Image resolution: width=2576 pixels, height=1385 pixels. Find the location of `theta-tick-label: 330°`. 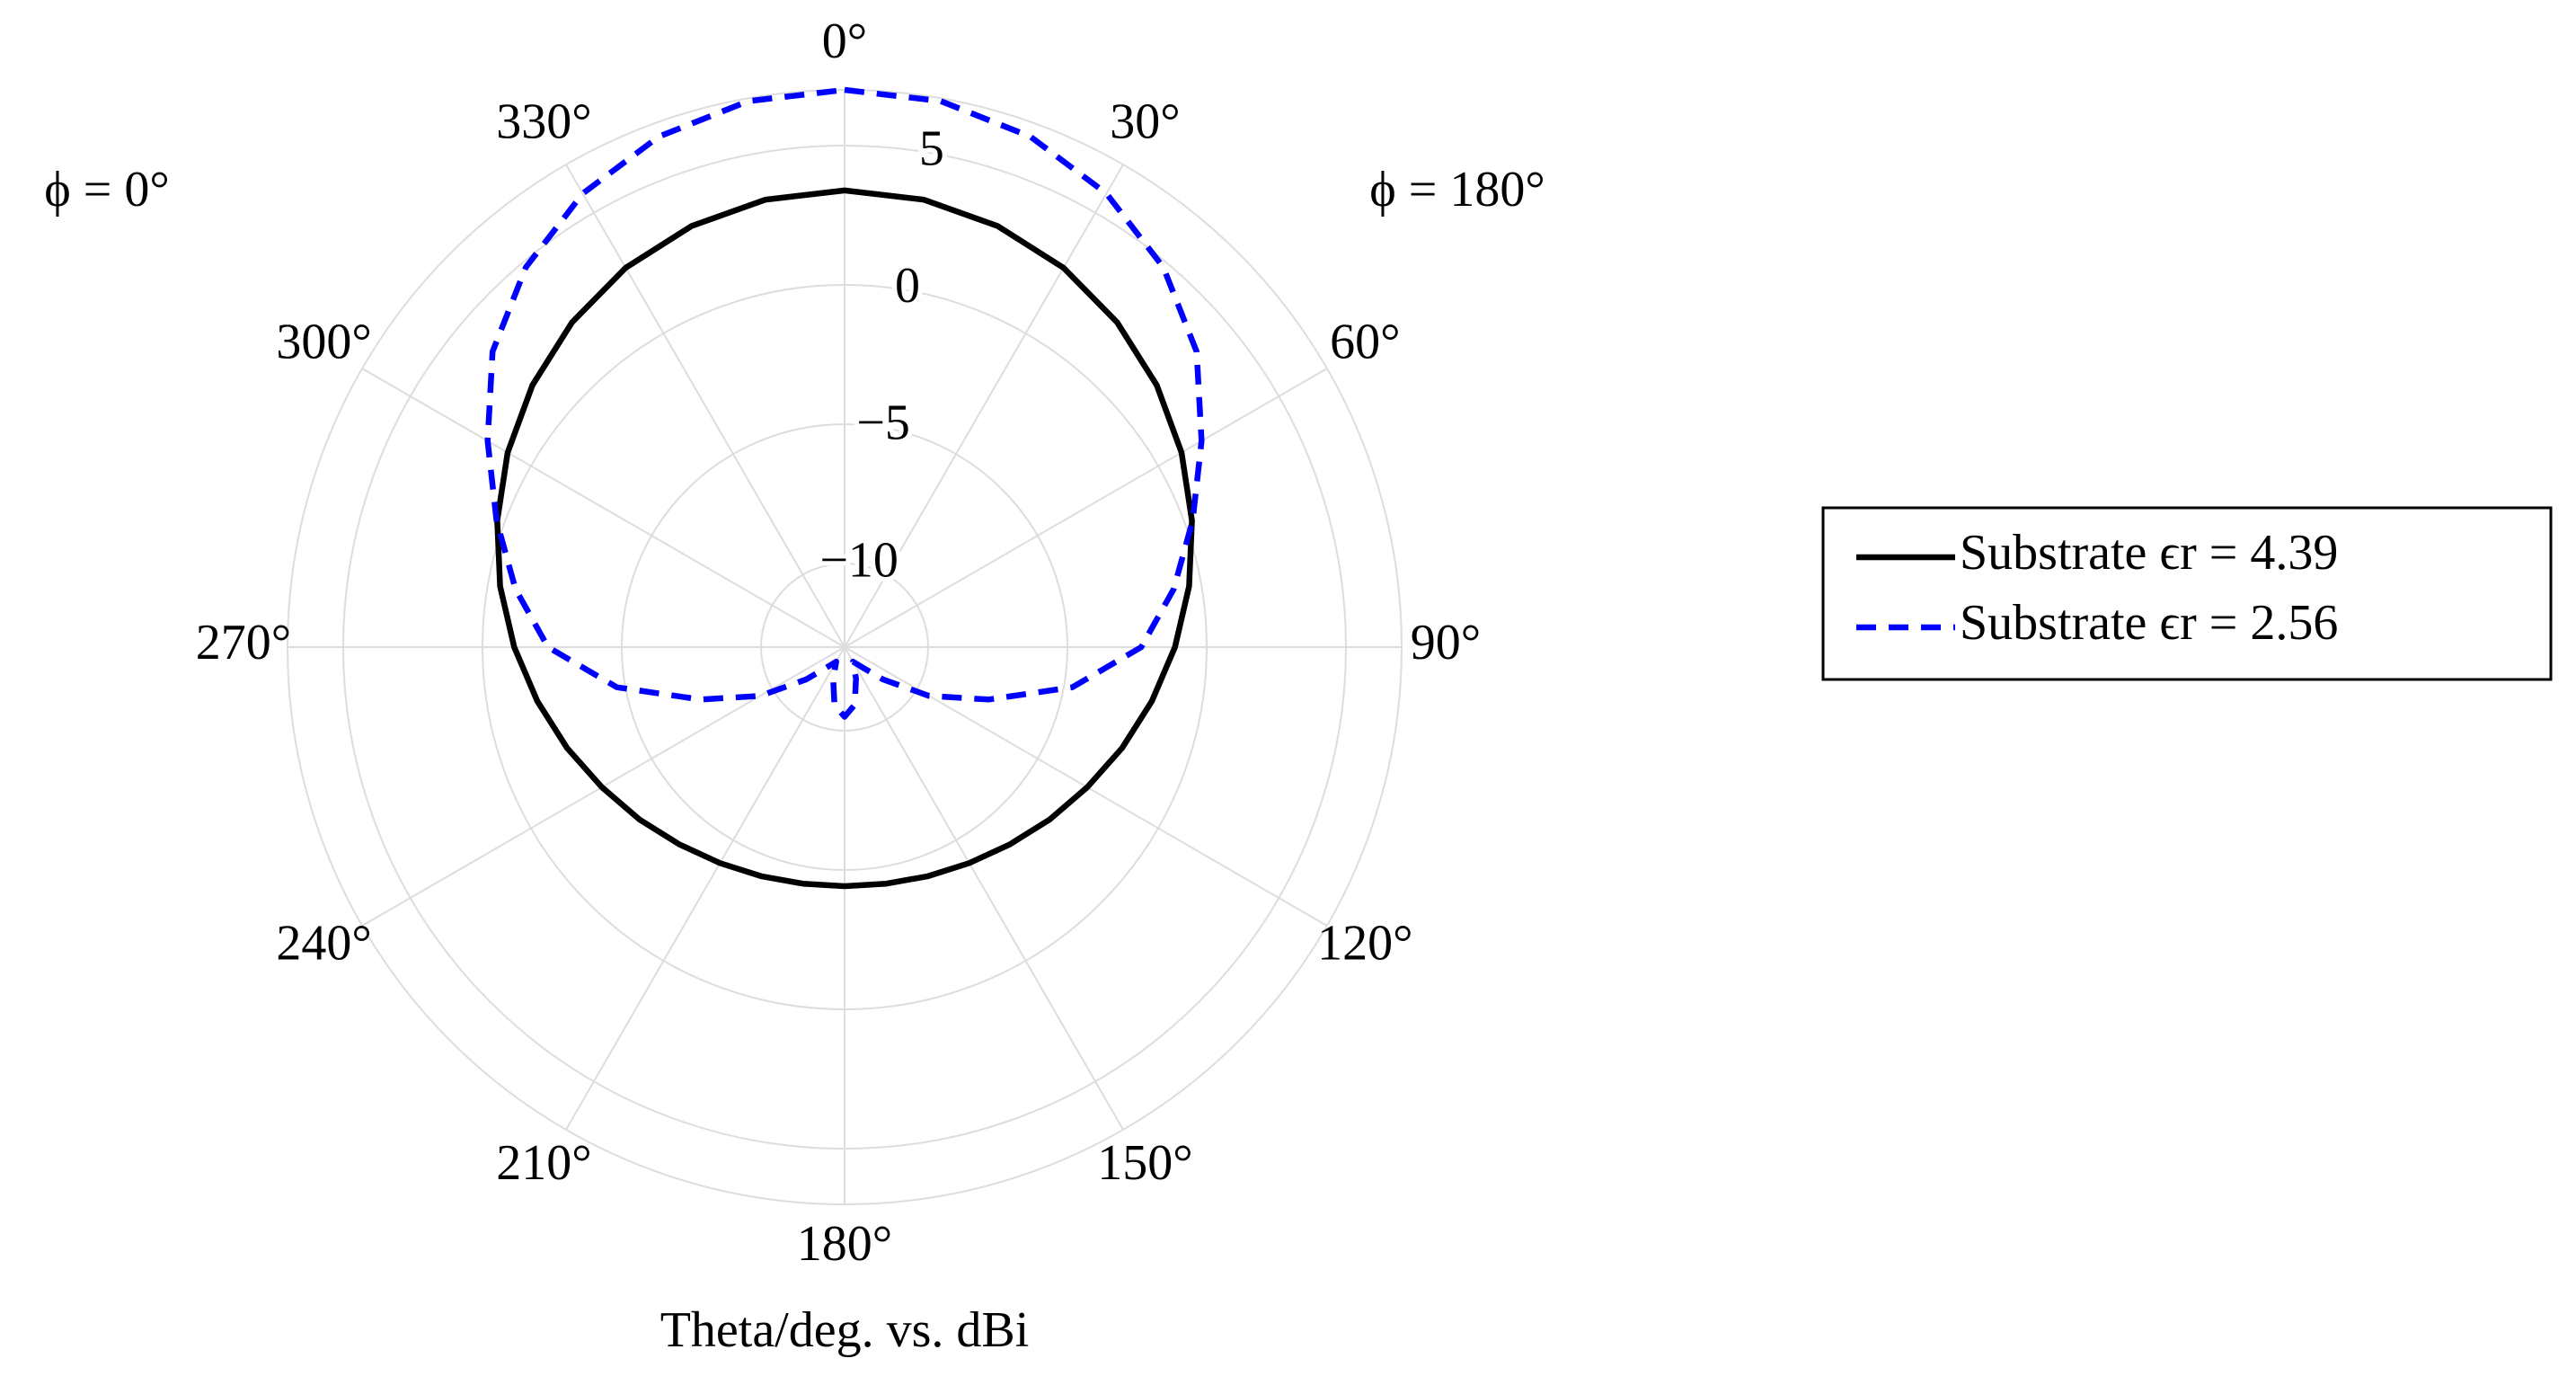

theta-tick-label: 330° is located at coordinates (543, 121).